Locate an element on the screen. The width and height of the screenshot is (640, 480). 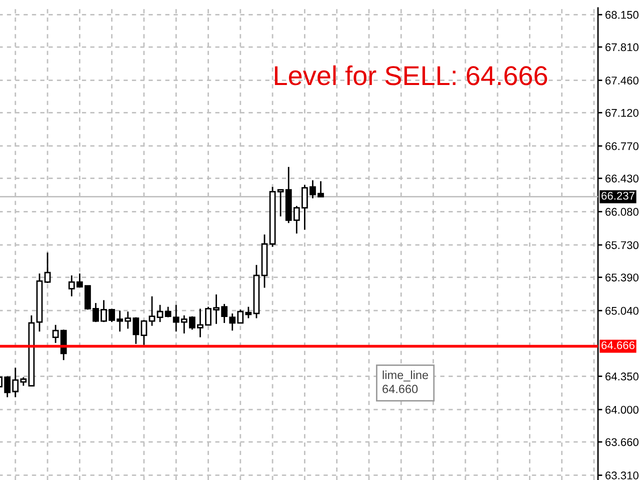
y-tick-label: 64.350 is located at coordinates (622, 376).